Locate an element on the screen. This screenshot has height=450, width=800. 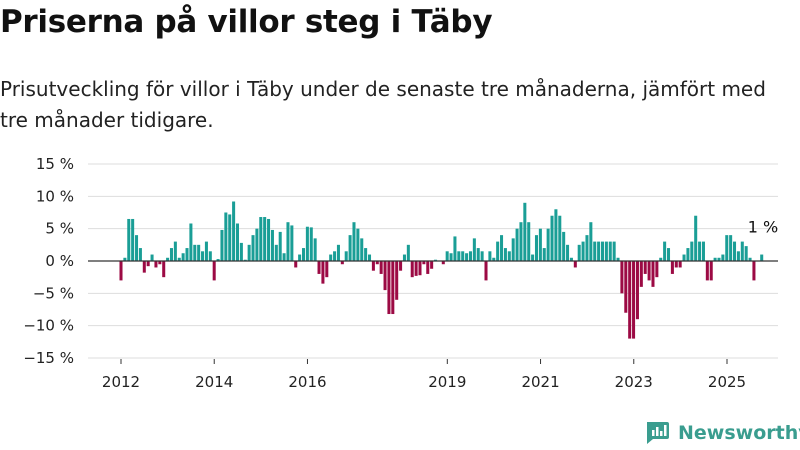
newsworthy-logo: Newsworthy is located at coordinates (722, 433).